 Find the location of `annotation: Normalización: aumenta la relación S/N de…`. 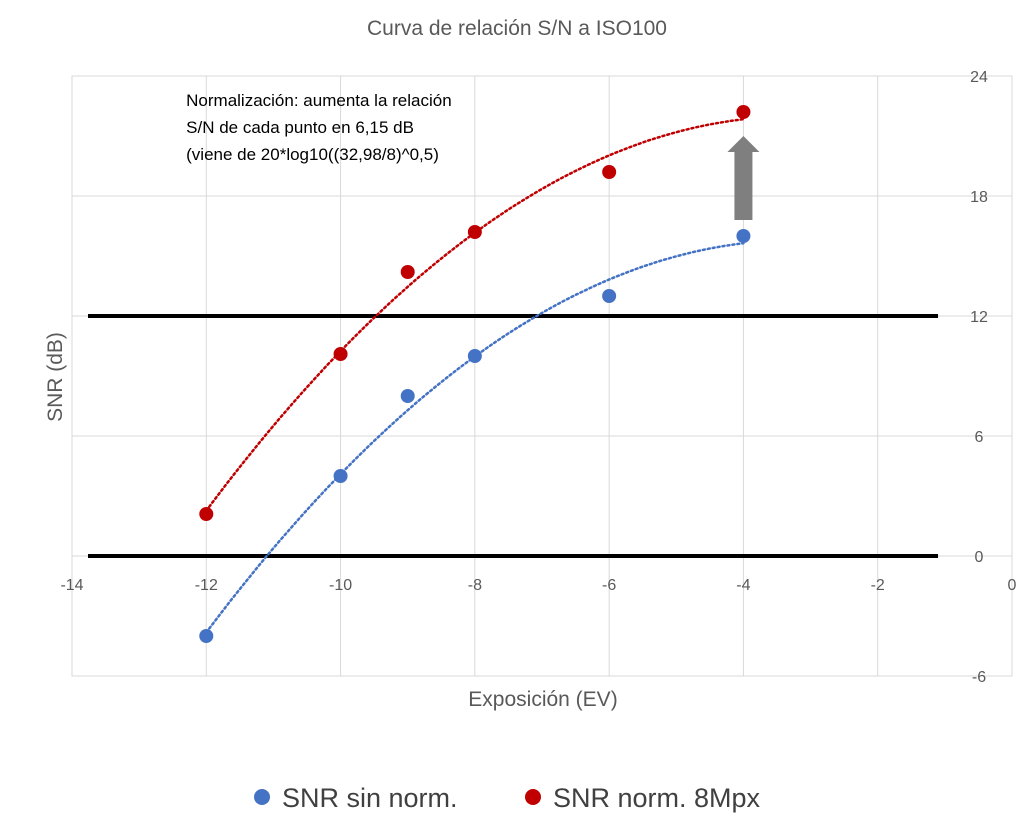

annotation: Normalización: aumenta la relación S/N de… is located at coordinates (319, 127).